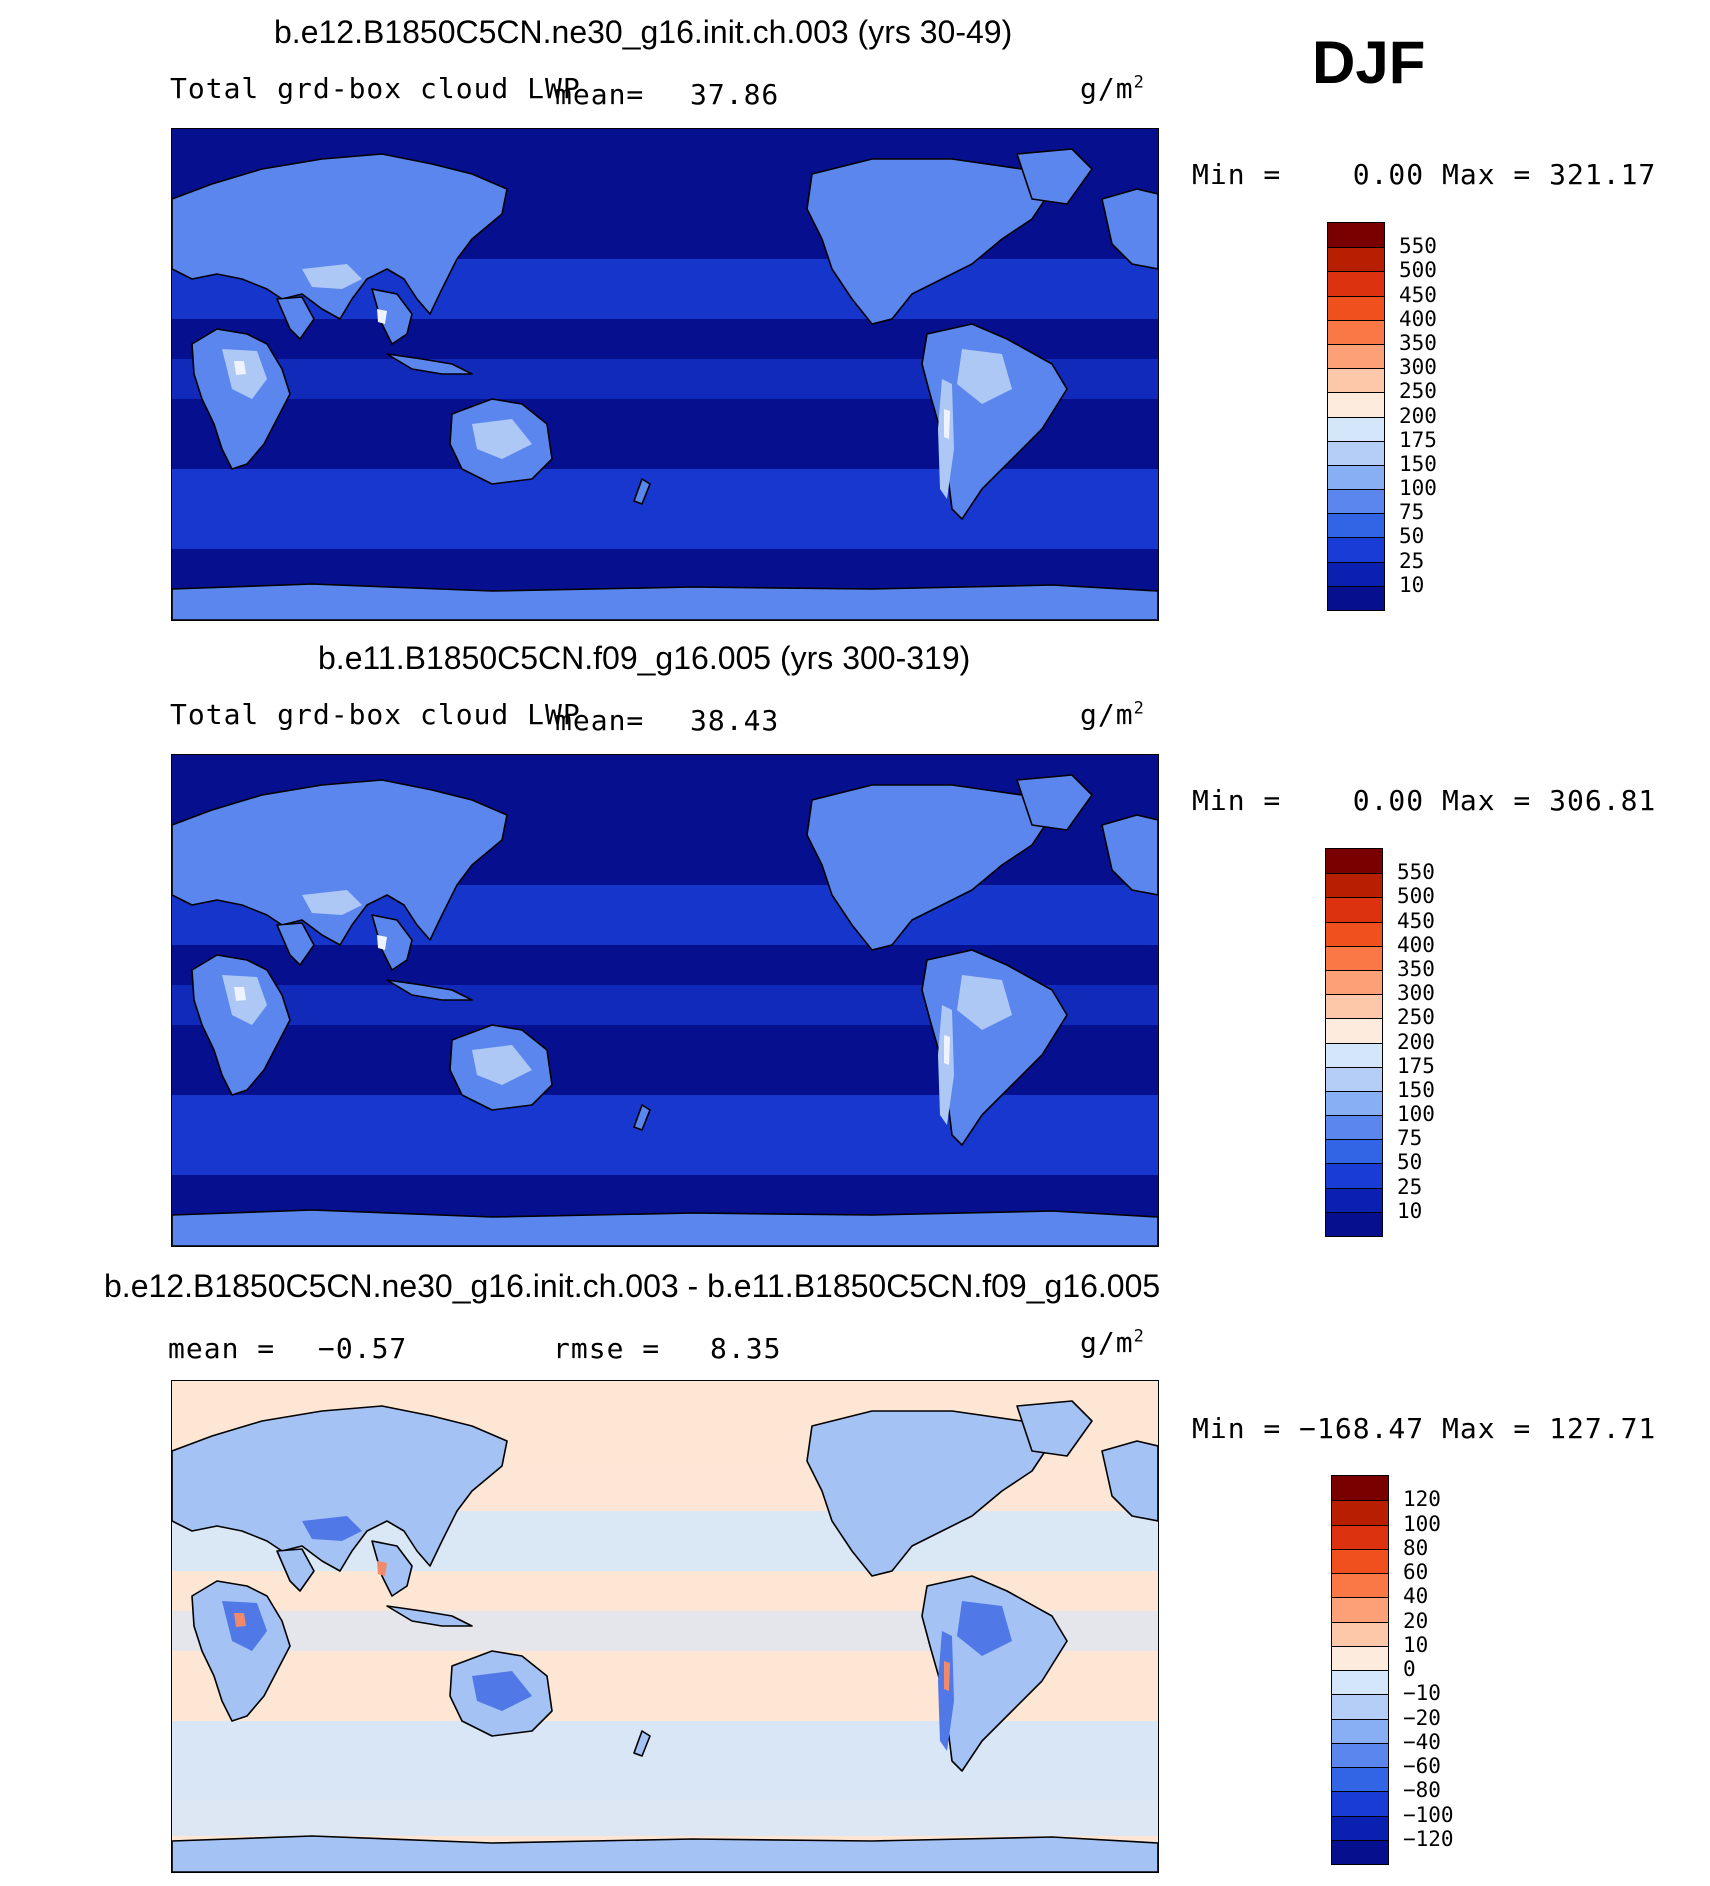 Image resolution: width=1710 pixels, height=1886 pixels. I want to click on panel-3-minmax: Min = −168.47 Max = 127.71, so click(1424, 1428).